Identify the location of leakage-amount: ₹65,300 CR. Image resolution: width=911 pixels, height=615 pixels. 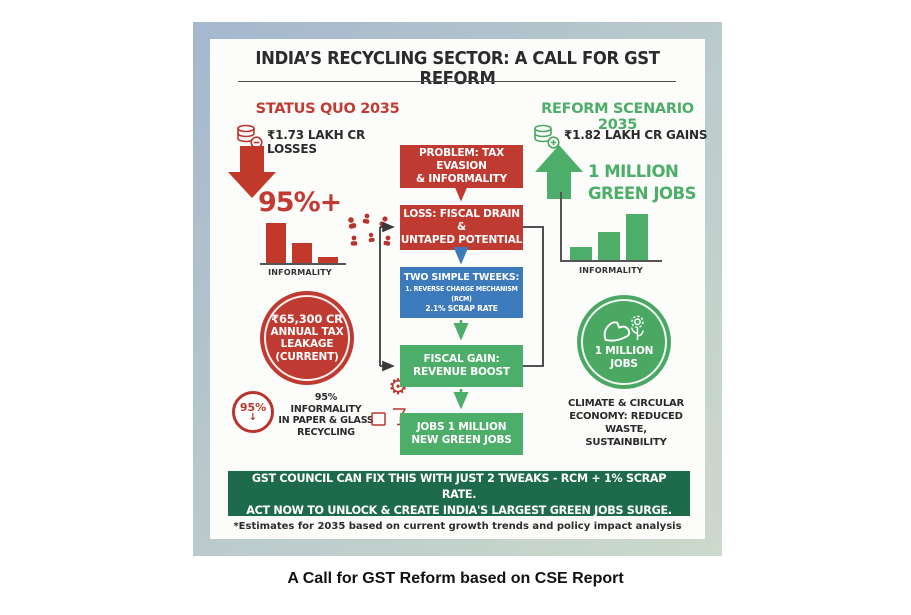
(307, 319).